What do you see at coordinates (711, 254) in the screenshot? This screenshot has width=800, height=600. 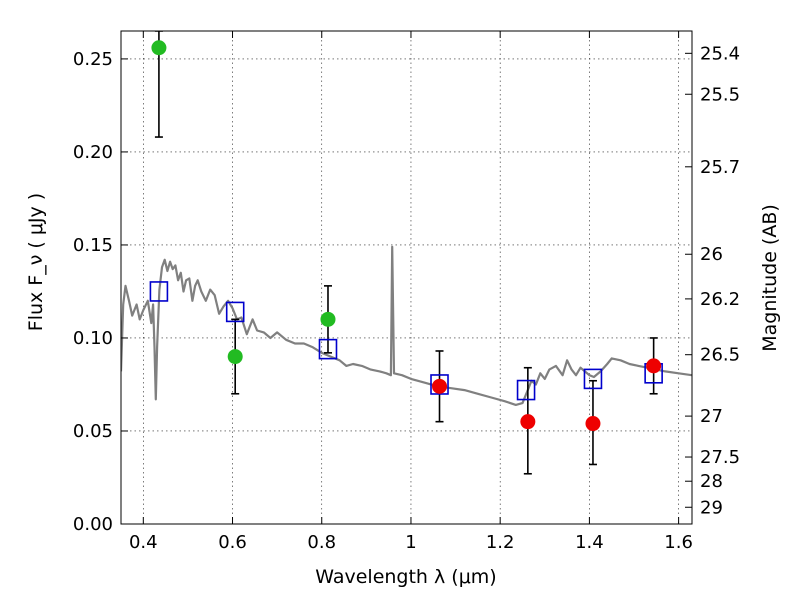 I see `right-tick-label: 26` at bounding box center [711, 254].